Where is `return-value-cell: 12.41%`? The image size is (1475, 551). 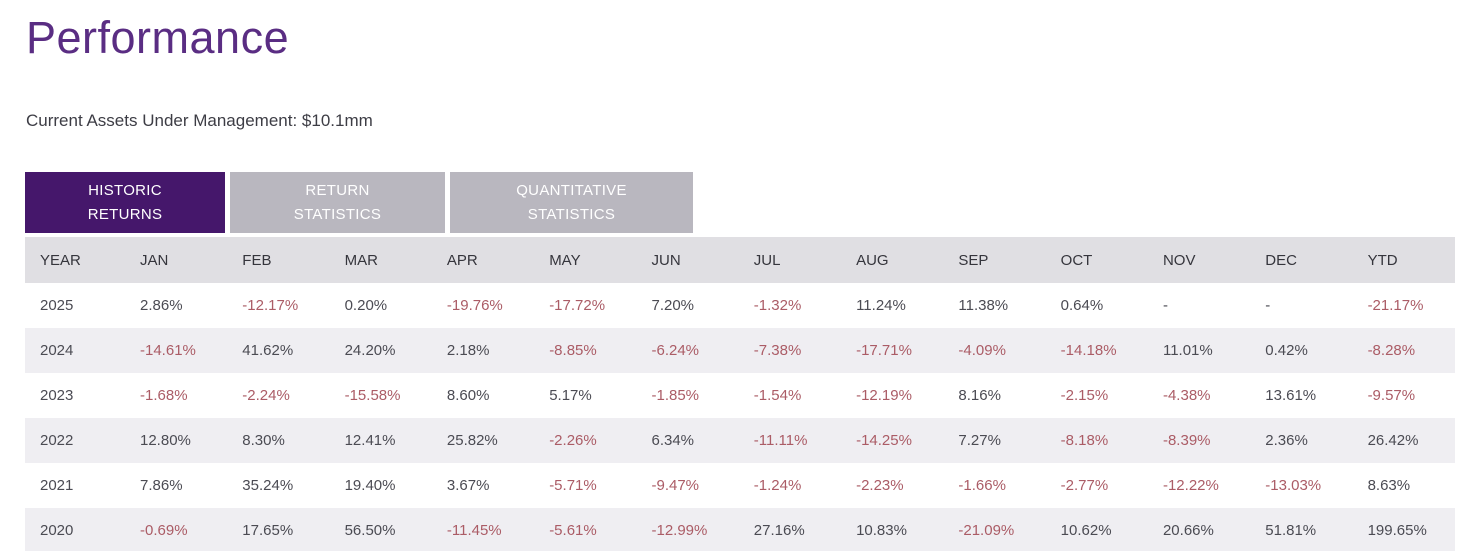 return-value-cell: 12.41% is located at coordinates (370, 440).